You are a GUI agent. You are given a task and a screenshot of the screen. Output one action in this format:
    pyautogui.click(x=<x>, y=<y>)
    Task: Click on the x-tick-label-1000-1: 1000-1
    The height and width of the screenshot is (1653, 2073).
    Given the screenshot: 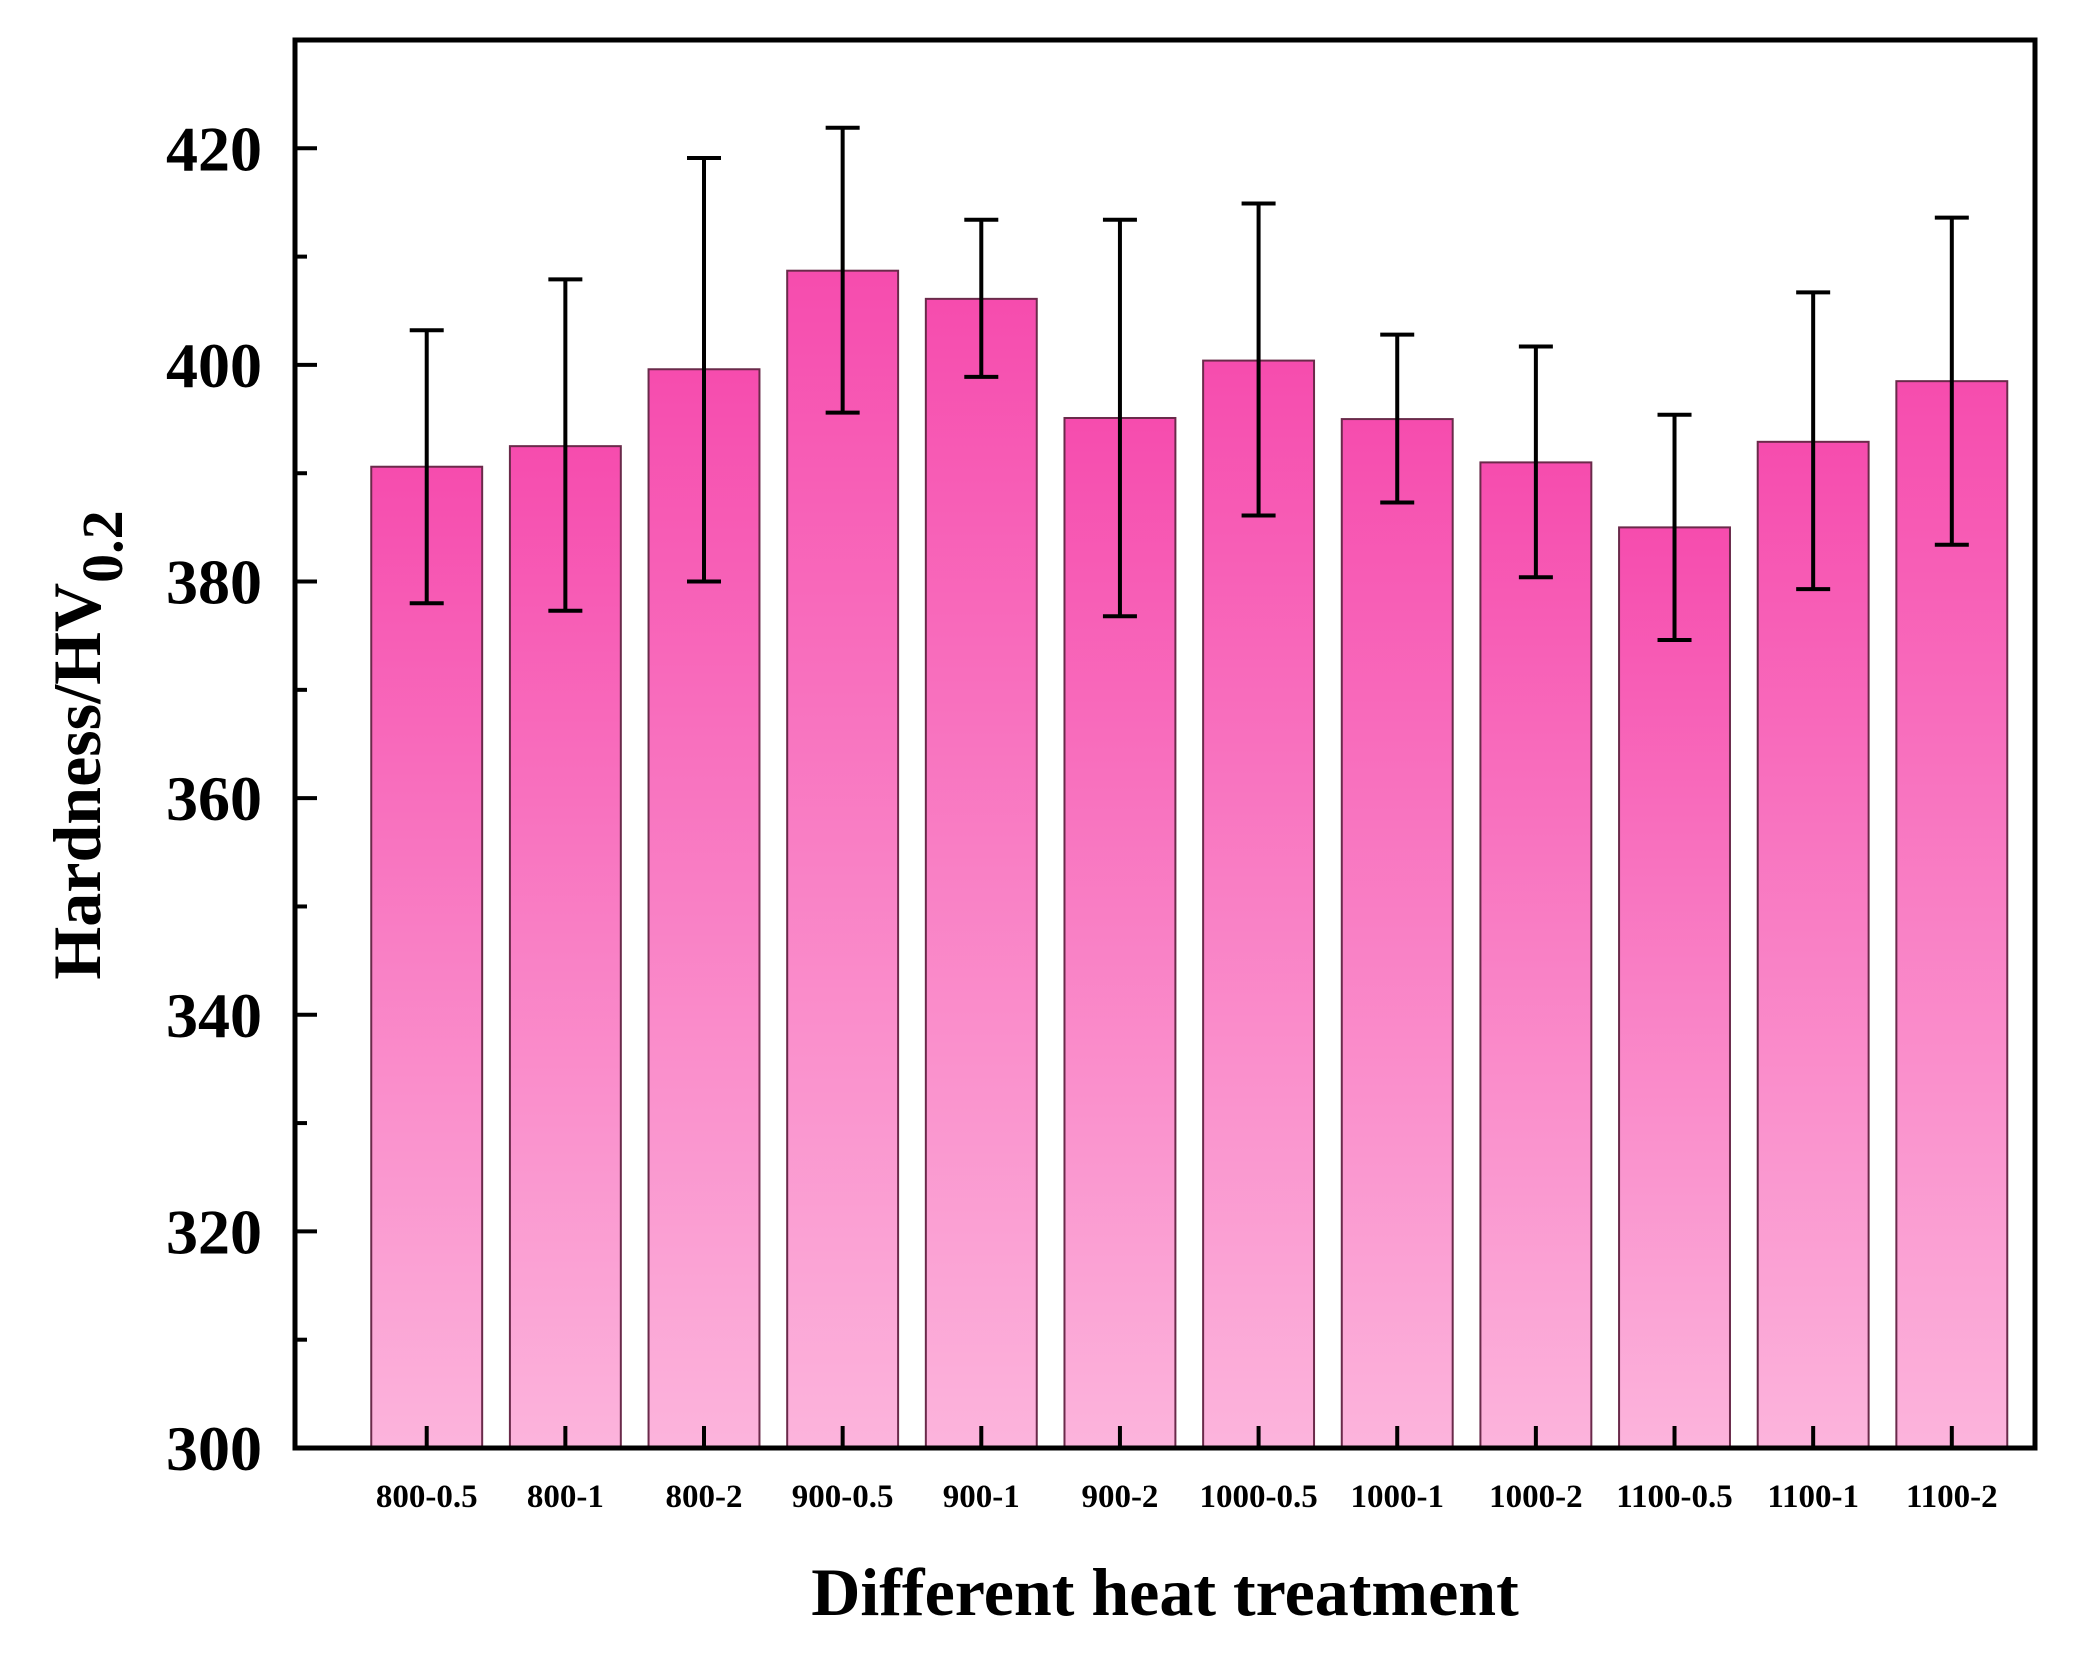 What is the action you would take?
    pyautogui.click(x=1397, y=1497)
    